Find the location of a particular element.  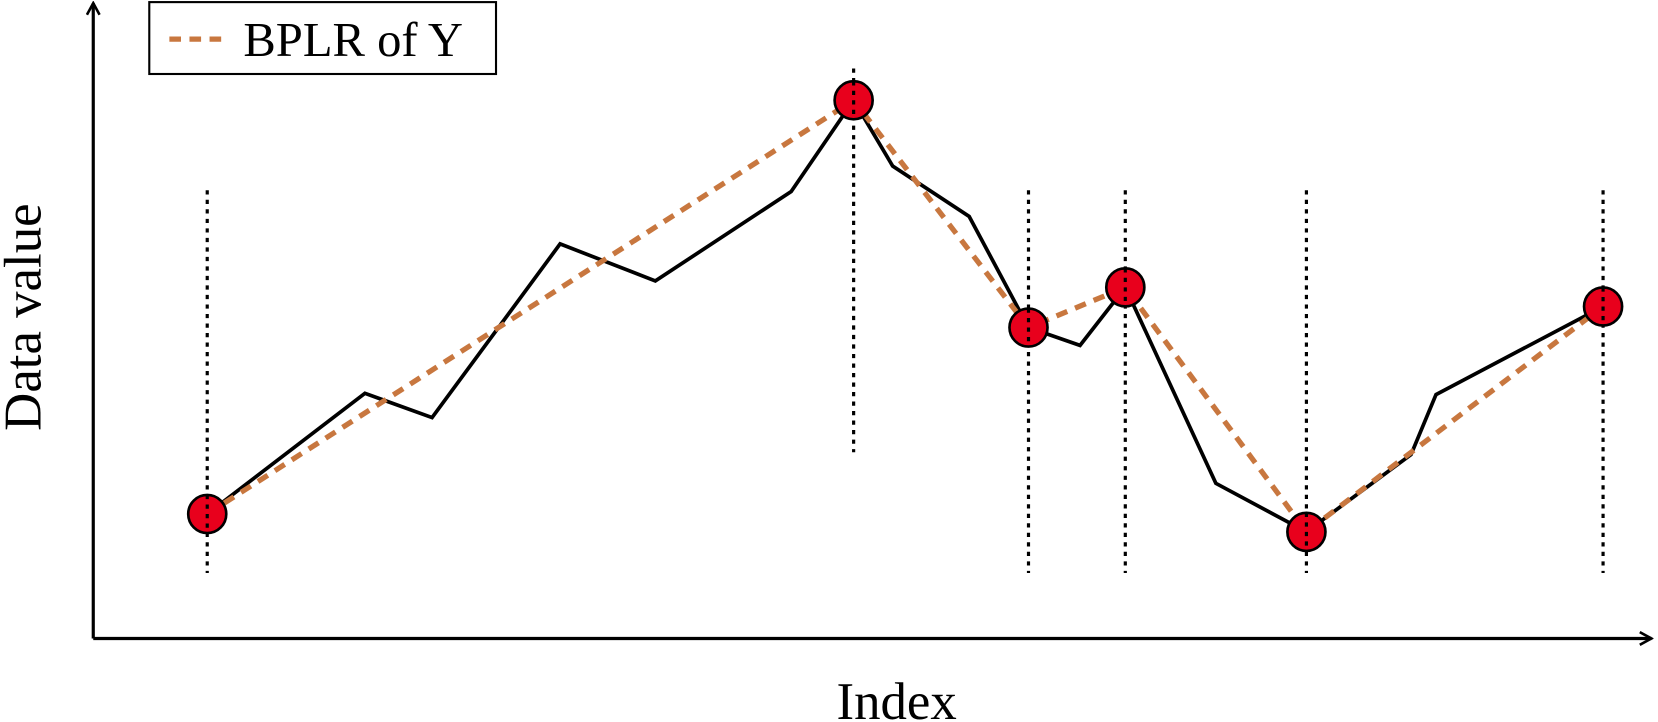

legend-box is located at coordinates (323, 38).